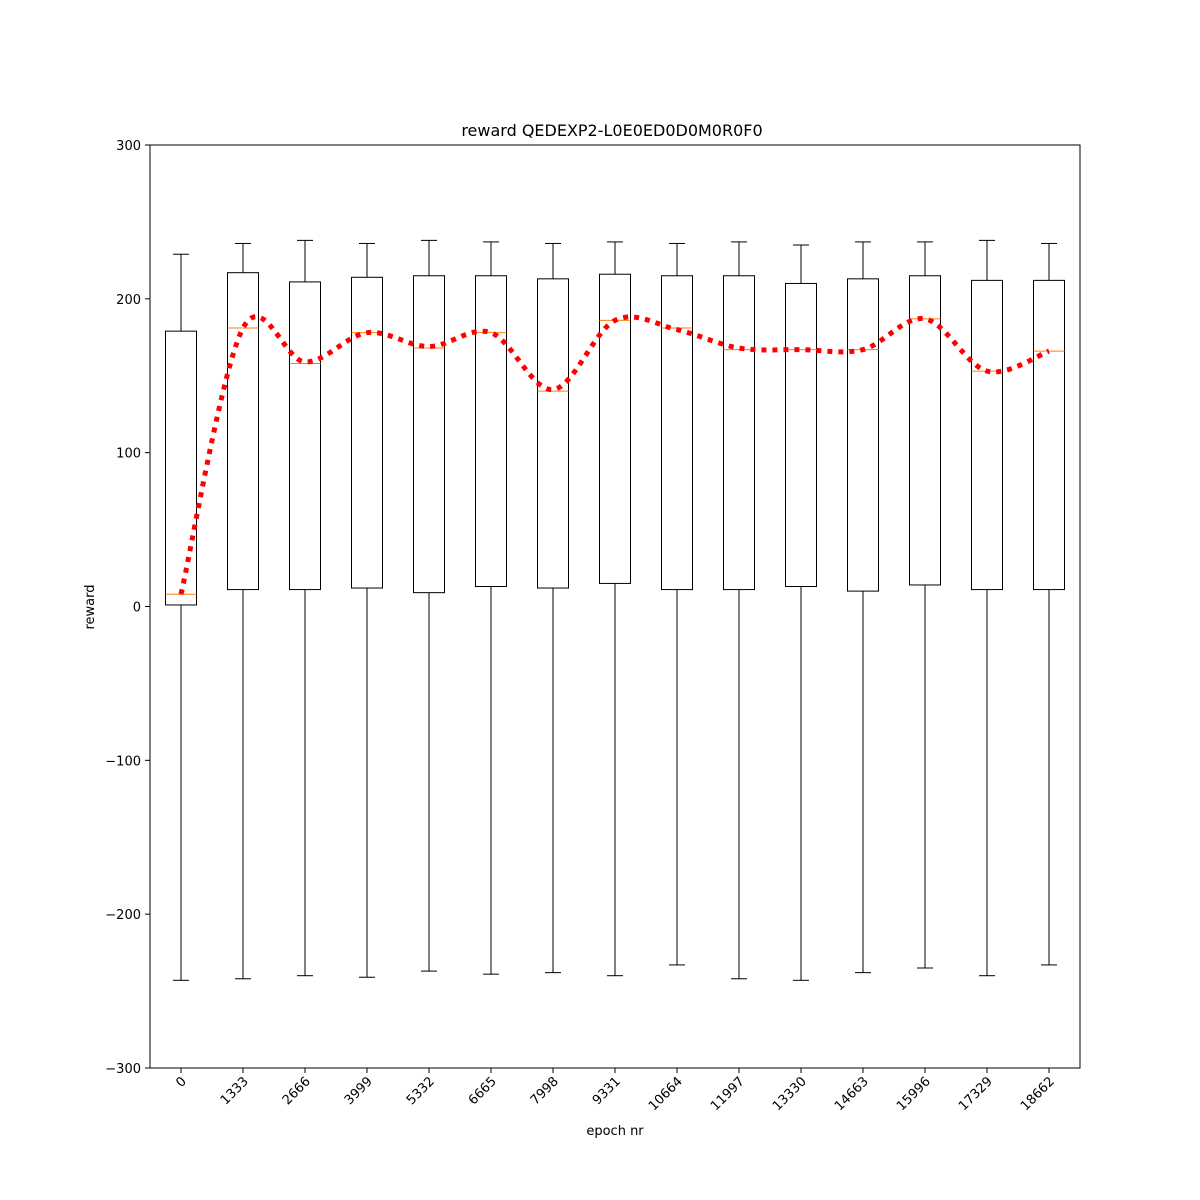 The height and width of the screenshot is (1200, 1200). Describe the element at coordinates (128, 454) in the screenshot. I see `y-tick-label: 100` at that location.